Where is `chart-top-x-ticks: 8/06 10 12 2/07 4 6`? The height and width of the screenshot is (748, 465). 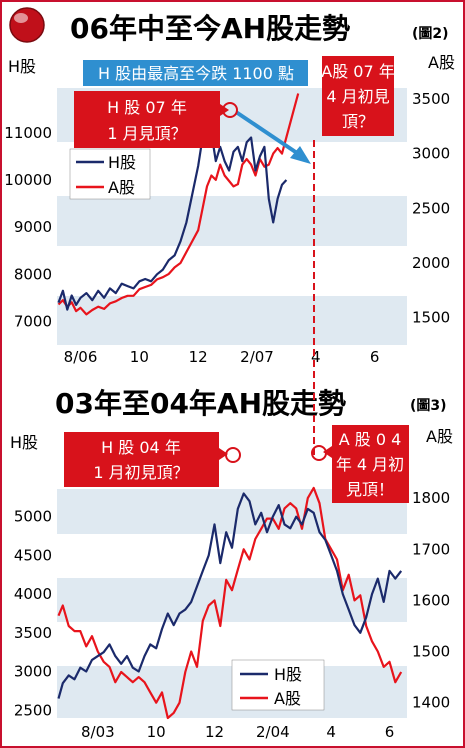
chart-top-x-ticks: 8/06 10 12 2/07 4 6 is located at coordinates (222, 357).